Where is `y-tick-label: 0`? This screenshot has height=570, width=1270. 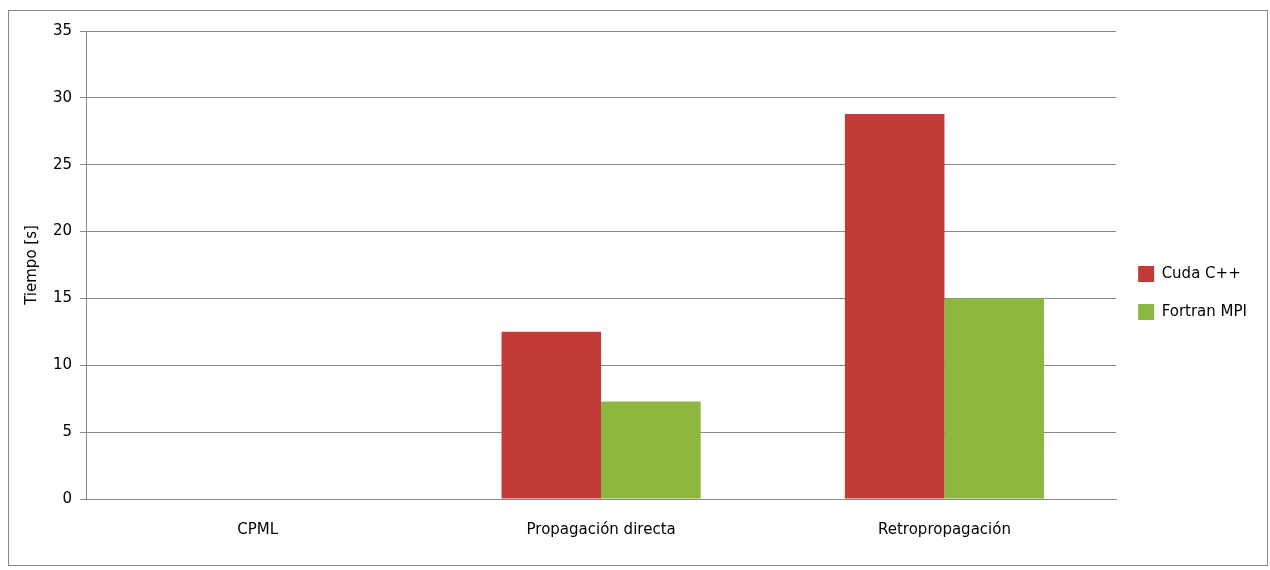
y-tick-label: 0 is located at coordinates (67, 497).